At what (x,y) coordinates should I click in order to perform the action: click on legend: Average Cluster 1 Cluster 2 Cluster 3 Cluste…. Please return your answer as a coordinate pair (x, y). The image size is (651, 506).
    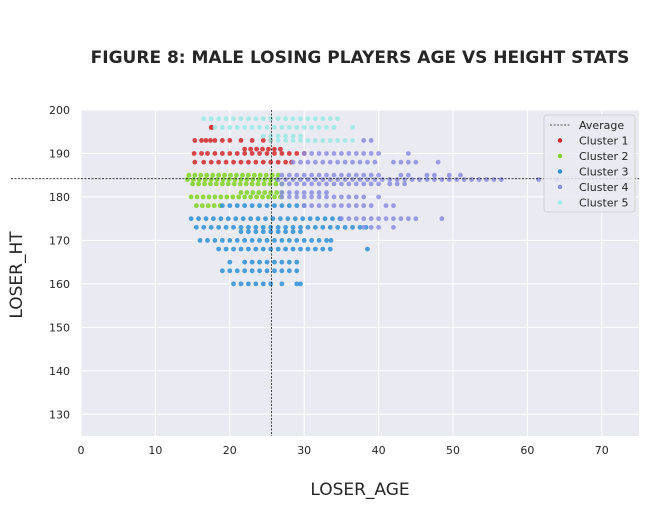
    Looking at the image, I should click on (589, 163).